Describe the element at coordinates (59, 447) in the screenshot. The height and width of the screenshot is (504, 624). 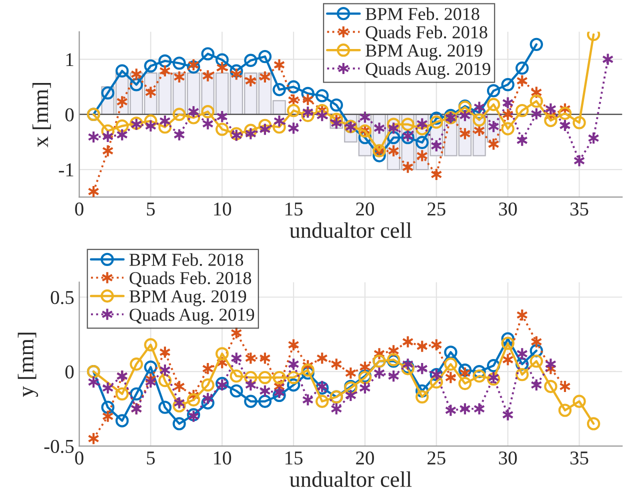
I see `y-tick-label: -0.5` at that location.